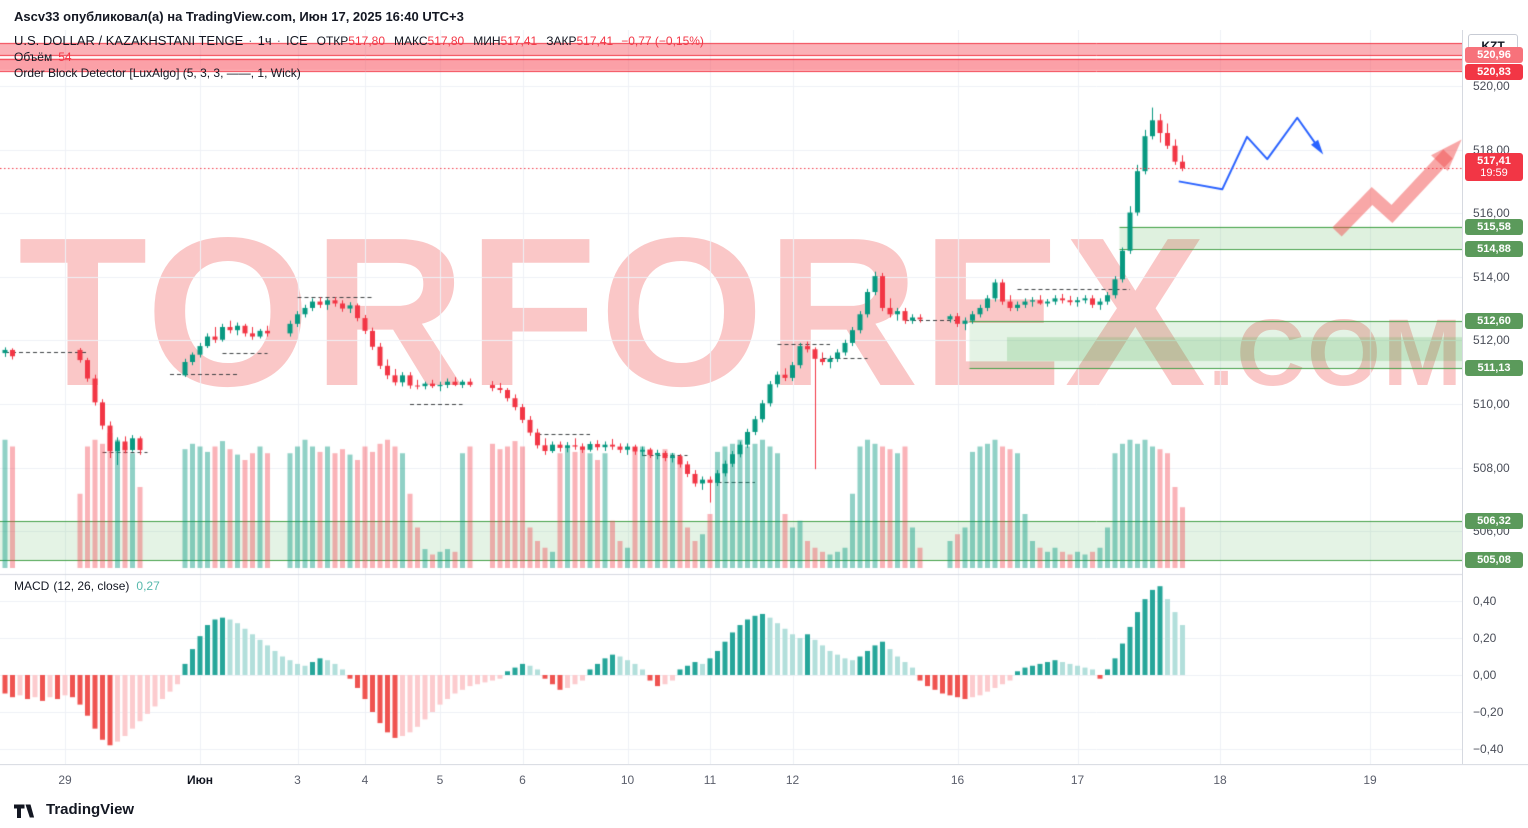 This screenshot has width=1528, height=828. I want to click on price-tick-label: 510,00, so click(1491, 403).